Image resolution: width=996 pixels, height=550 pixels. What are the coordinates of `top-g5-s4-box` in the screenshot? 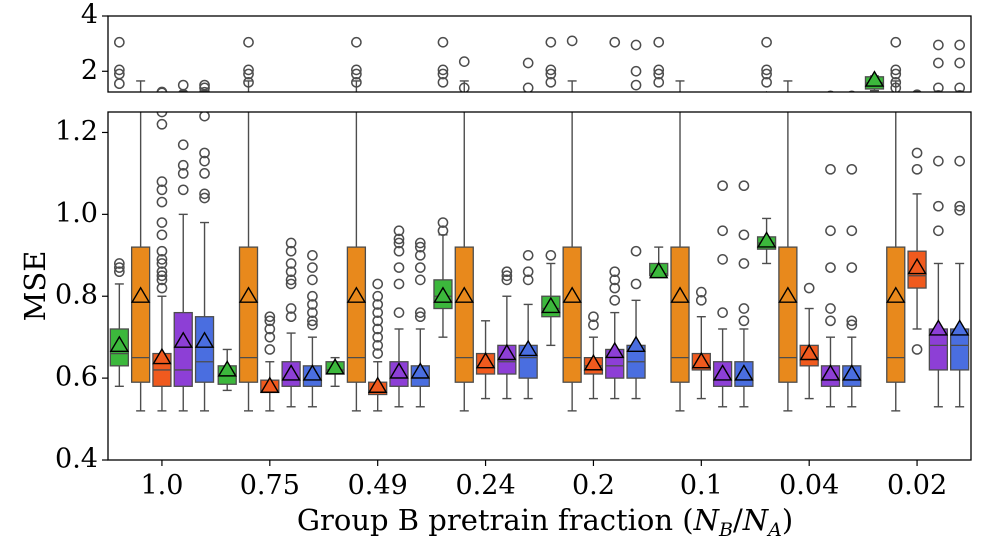 It's located at (744, 110).